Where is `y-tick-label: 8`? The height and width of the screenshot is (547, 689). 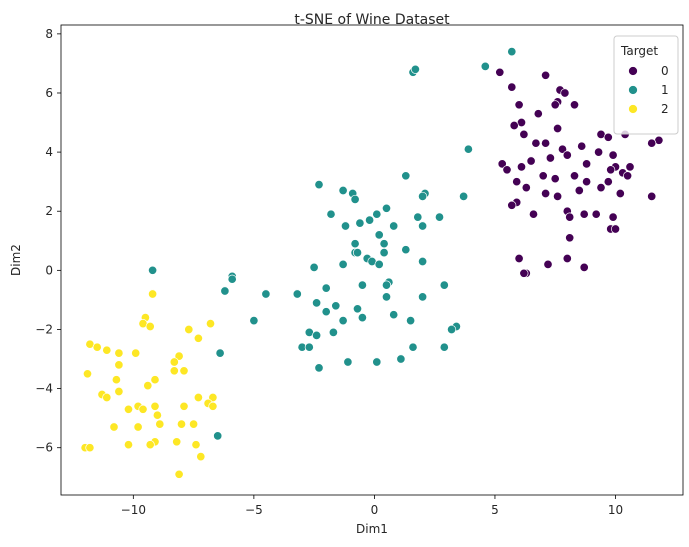
y-tick-label: 8 is located at coordinates (49, 34).